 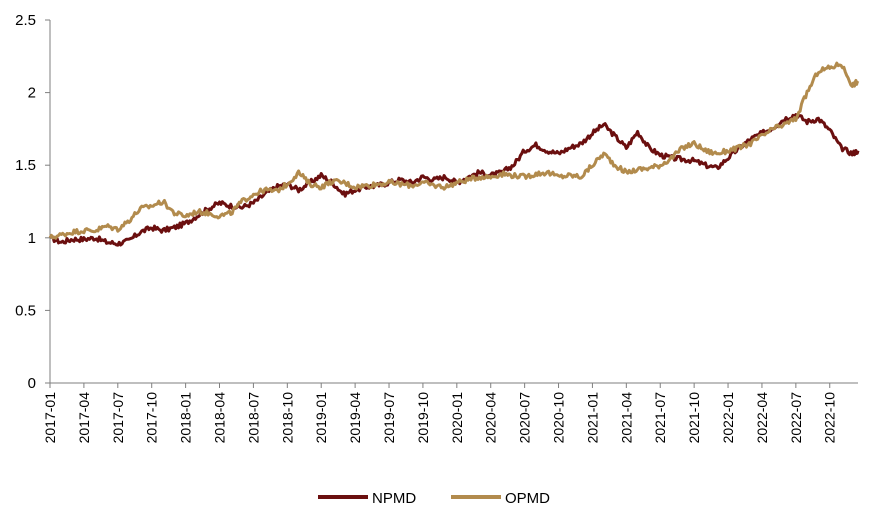 What do you see at coordinates (491, 418) in the screenshot?
I see `x-tick-label: 2020-04` at bounding box center [491, 418].